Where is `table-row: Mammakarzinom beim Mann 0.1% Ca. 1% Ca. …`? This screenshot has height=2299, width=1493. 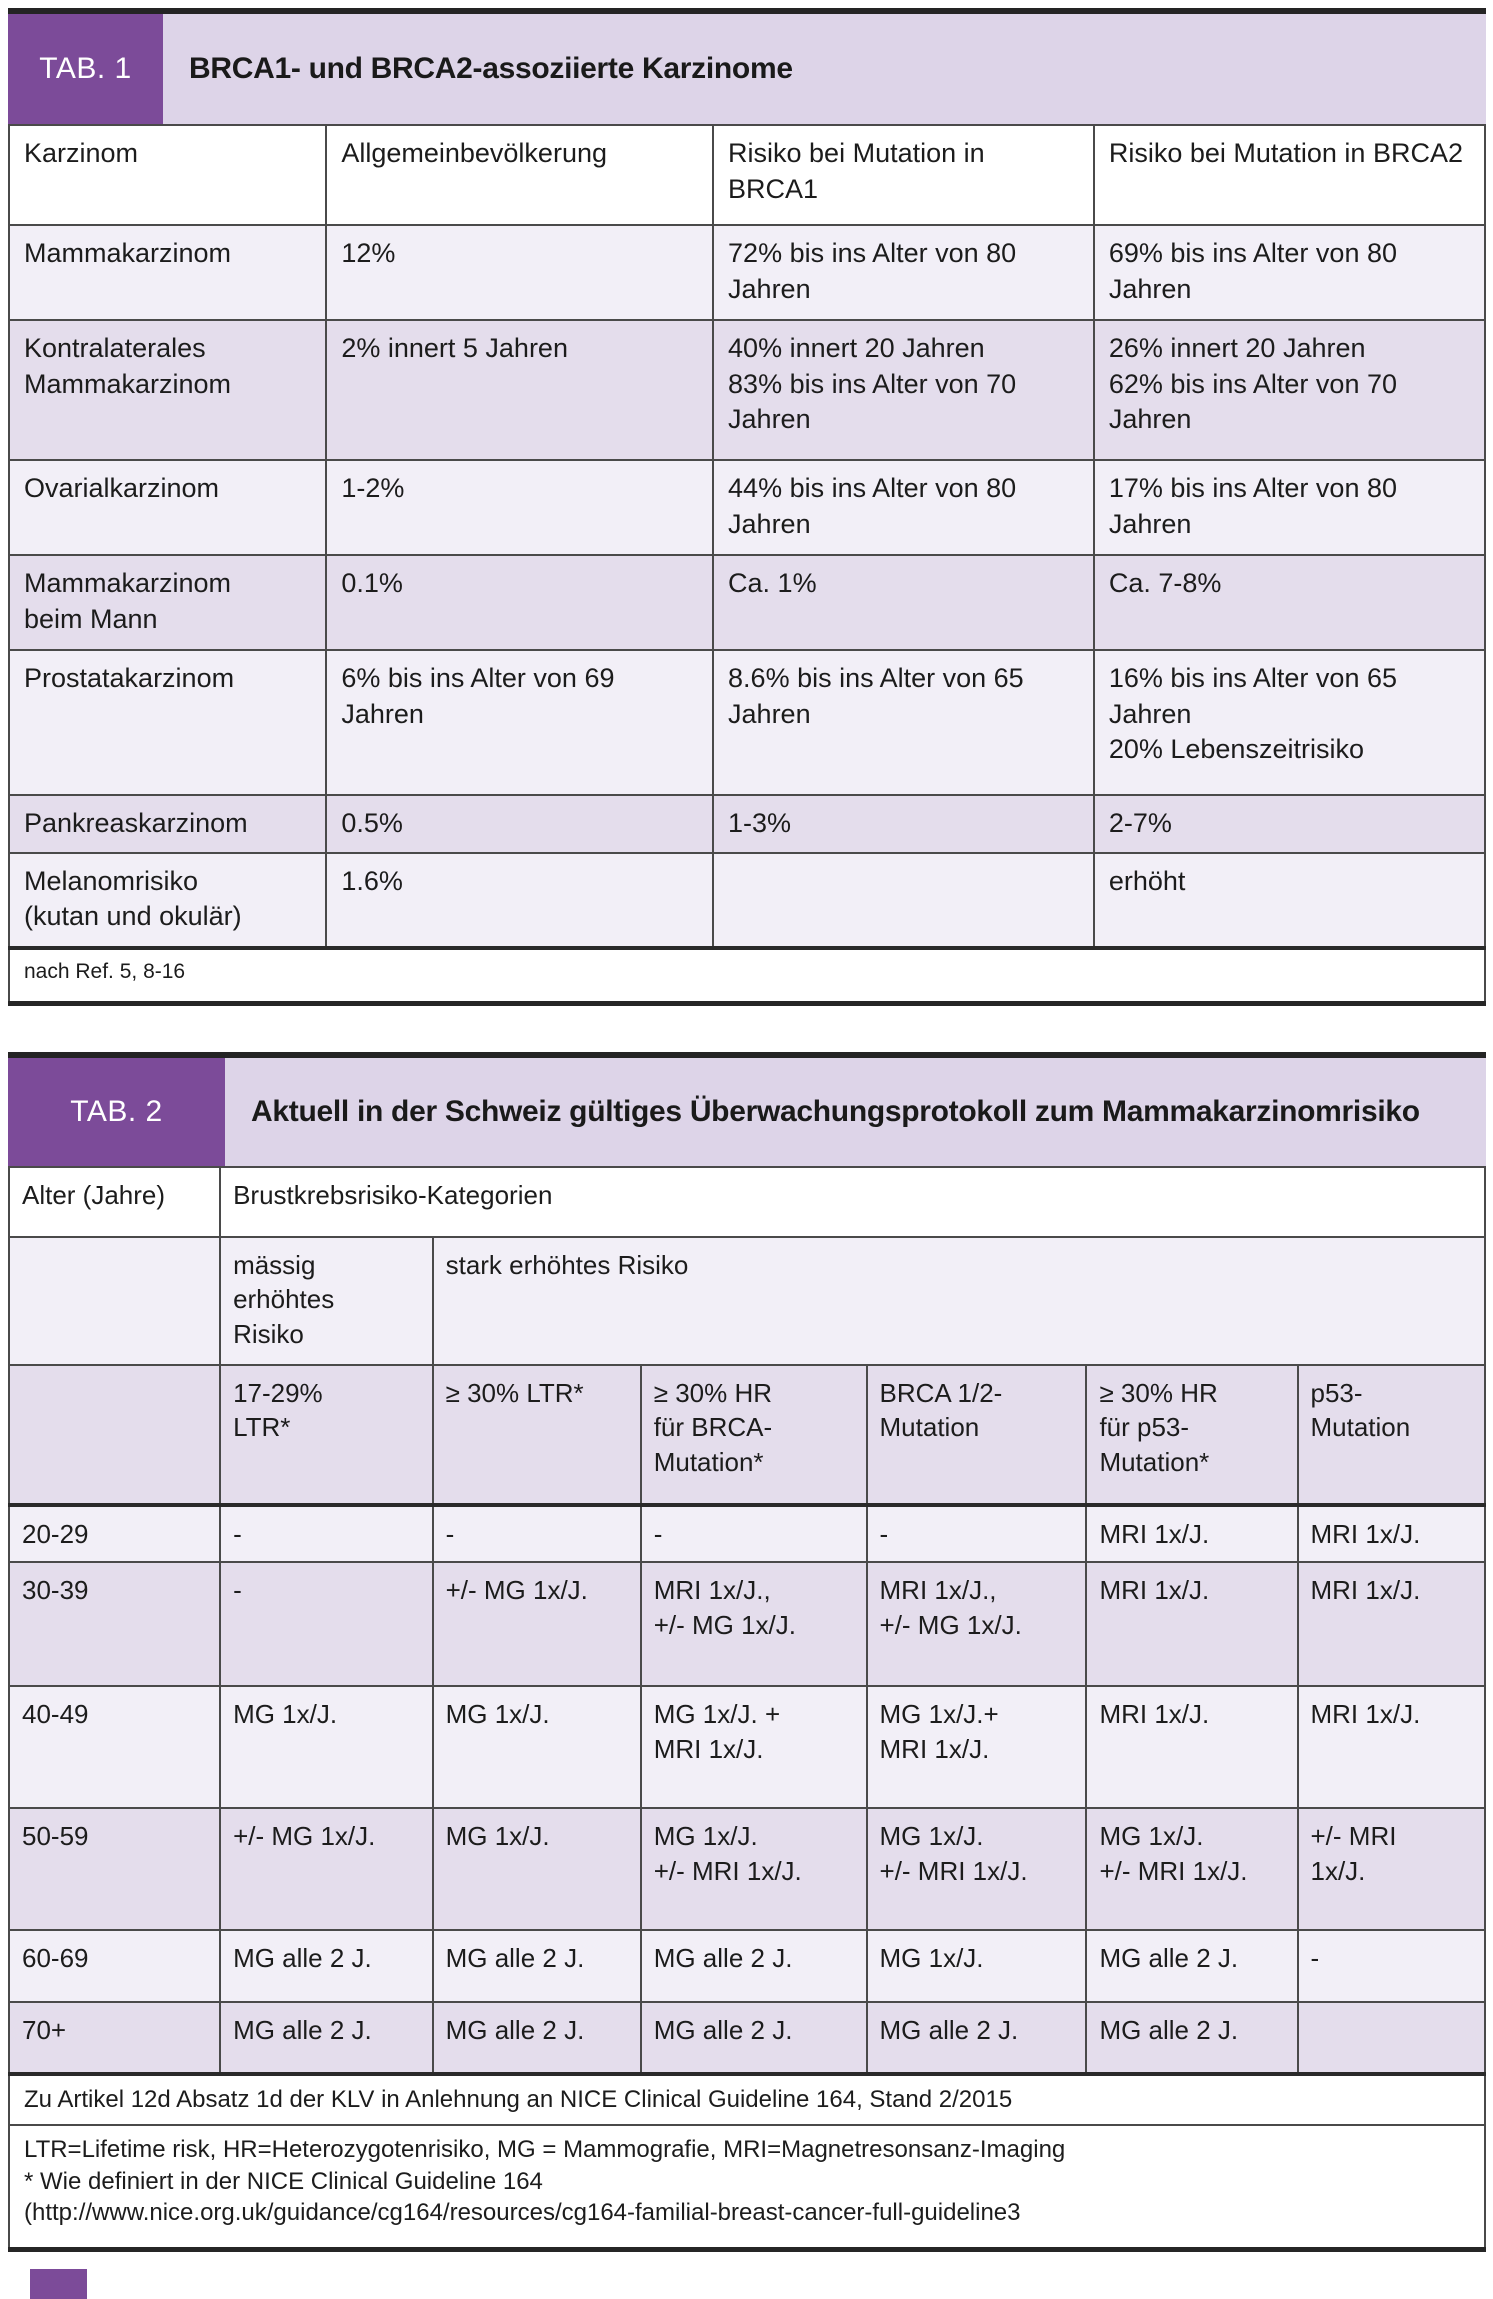
table-row: Mammakarzinom beim Mann 0.1% Ca. 1% Ca. … is located at coordinates (747, 602).